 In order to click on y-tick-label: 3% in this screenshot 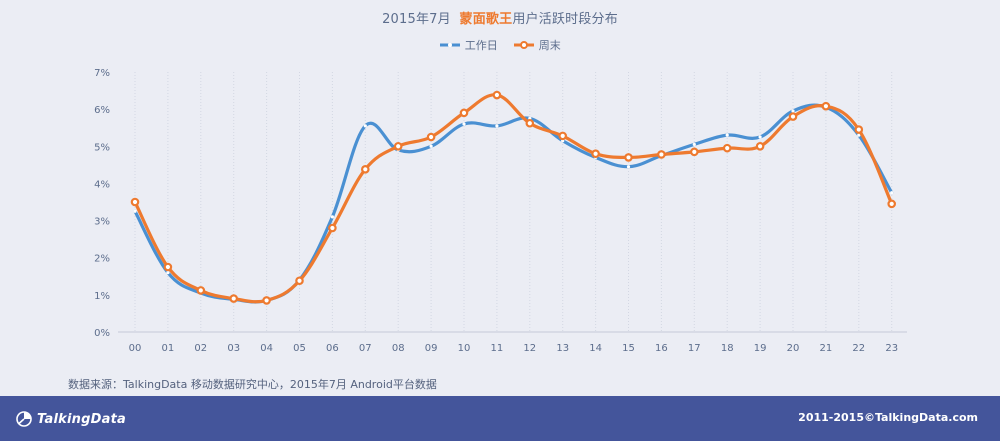, I will do `click(102, 222)`.